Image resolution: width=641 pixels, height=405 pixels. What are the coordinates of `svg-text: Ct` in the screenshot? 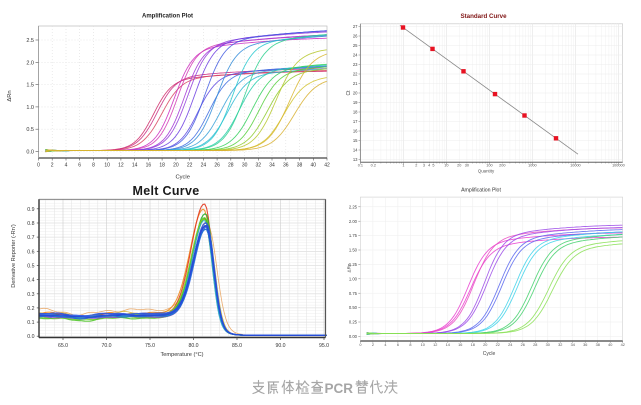 It's located at (349, 93).